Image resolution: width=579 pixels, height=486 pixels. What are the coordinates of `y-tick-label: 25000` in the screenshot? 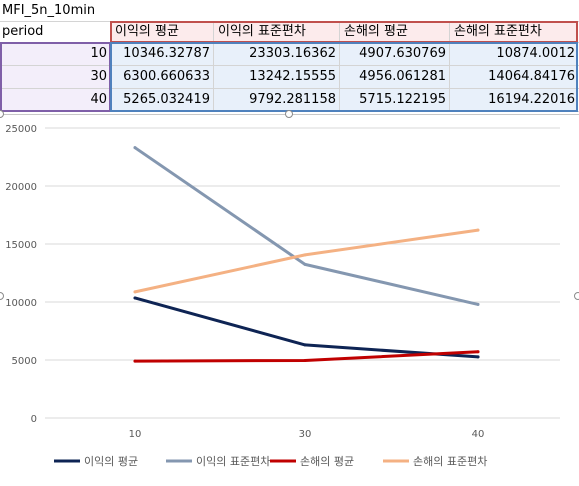 It's located at (21, 129).